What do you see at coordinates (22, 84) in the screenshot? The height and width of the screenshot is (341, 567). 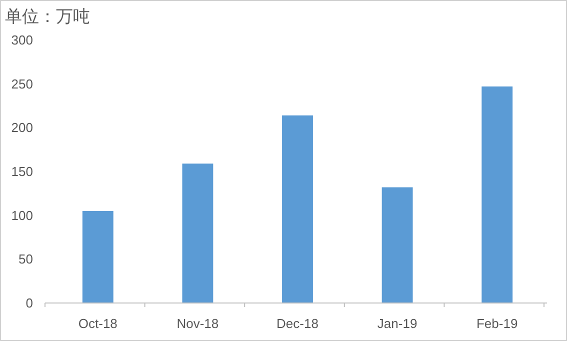 I see `y-tick-label: 250` at bounding box center [22, 84].